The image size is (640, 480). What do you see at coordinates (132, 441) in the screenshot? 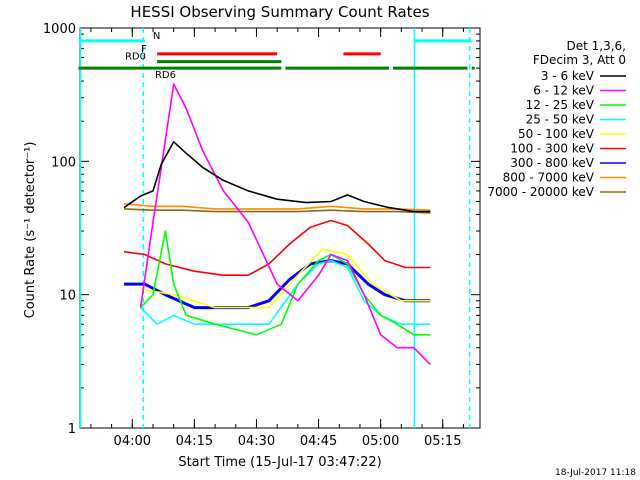
I see `x-tick-label: 04:00` at bounding box center [132, 441].